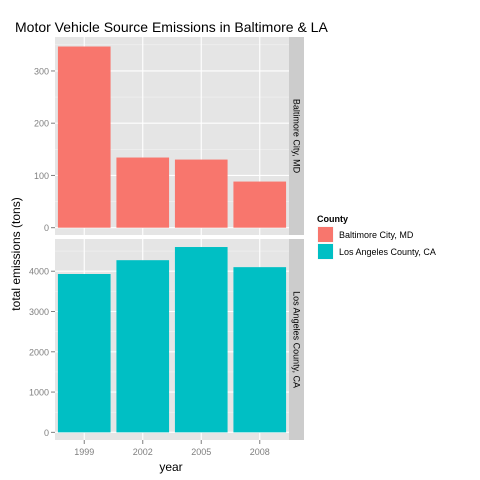  I want to click on y-tick-label: 300, so click(41, 71).